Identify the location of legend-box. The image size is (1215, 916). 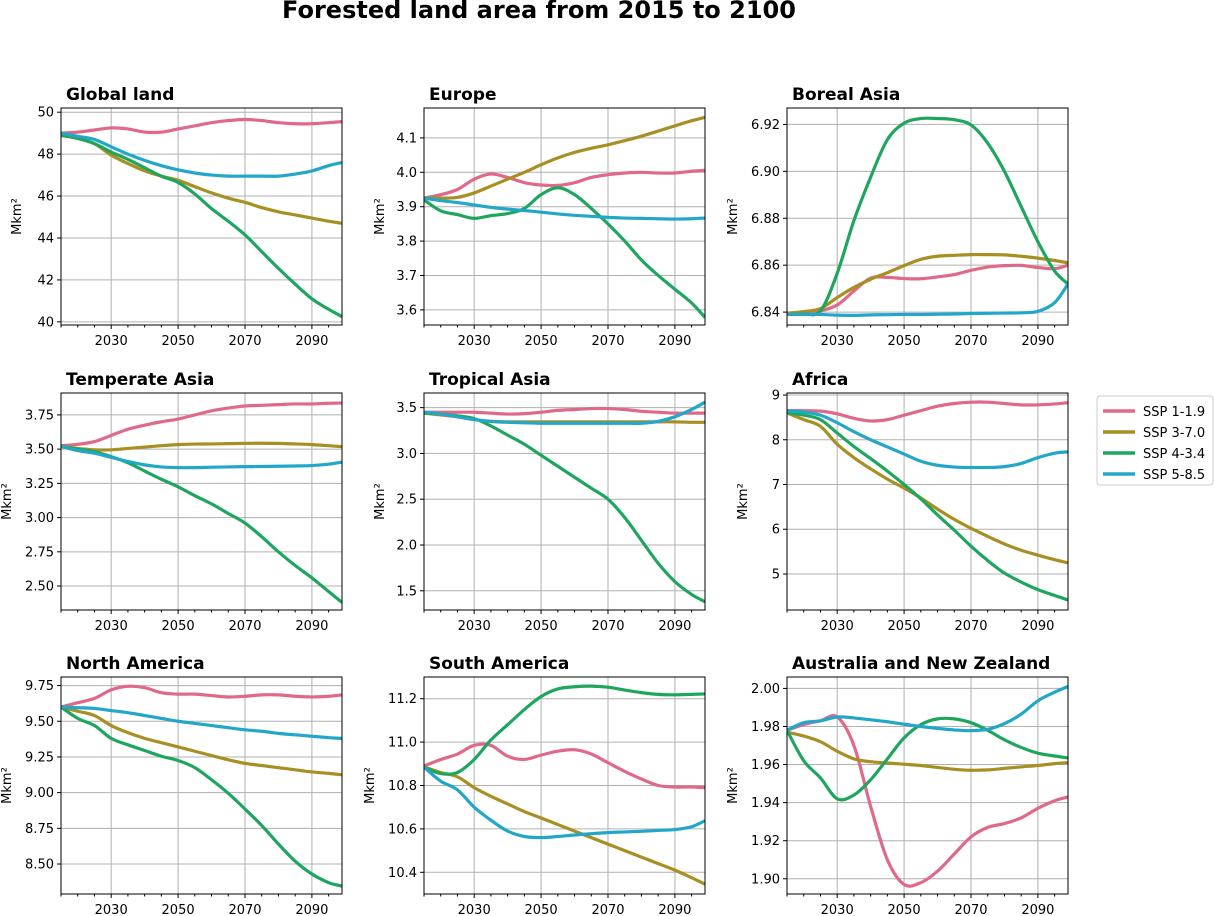
(1155, 440).